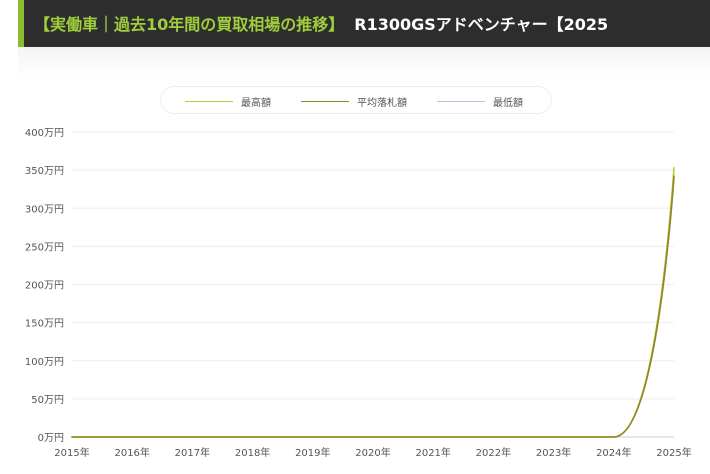  I want to click on legend-label-min: 最低額, so click(508, 103).